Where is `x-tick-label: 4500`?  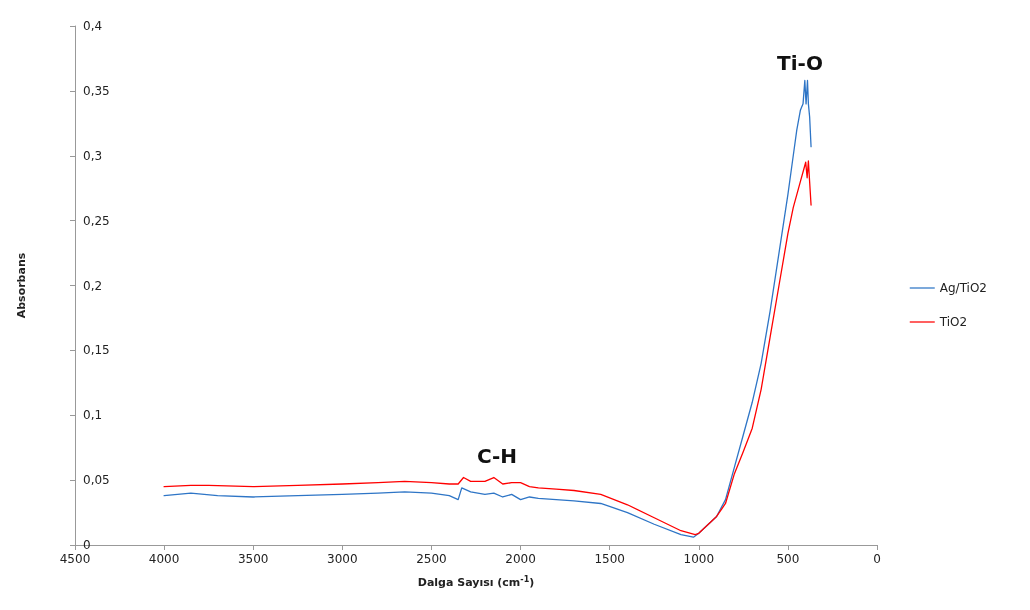 x-tick-label: 4500 is located at coordinates (75, 559).